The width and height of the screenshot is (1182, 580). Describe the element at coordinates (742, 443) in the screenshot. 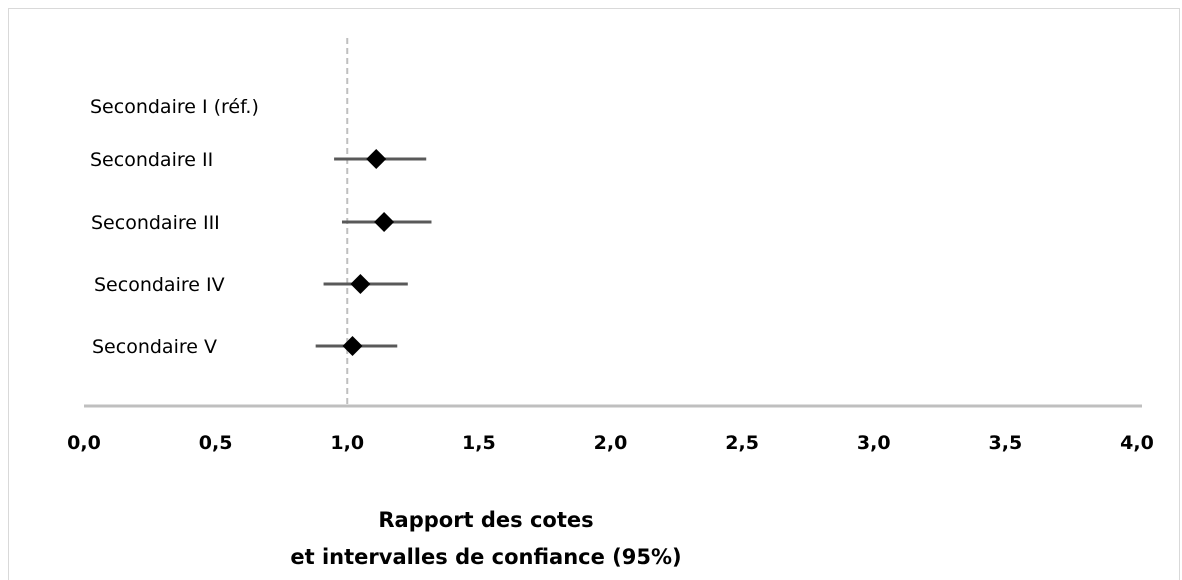

I see `x-tick-label: 2,5` at that location.